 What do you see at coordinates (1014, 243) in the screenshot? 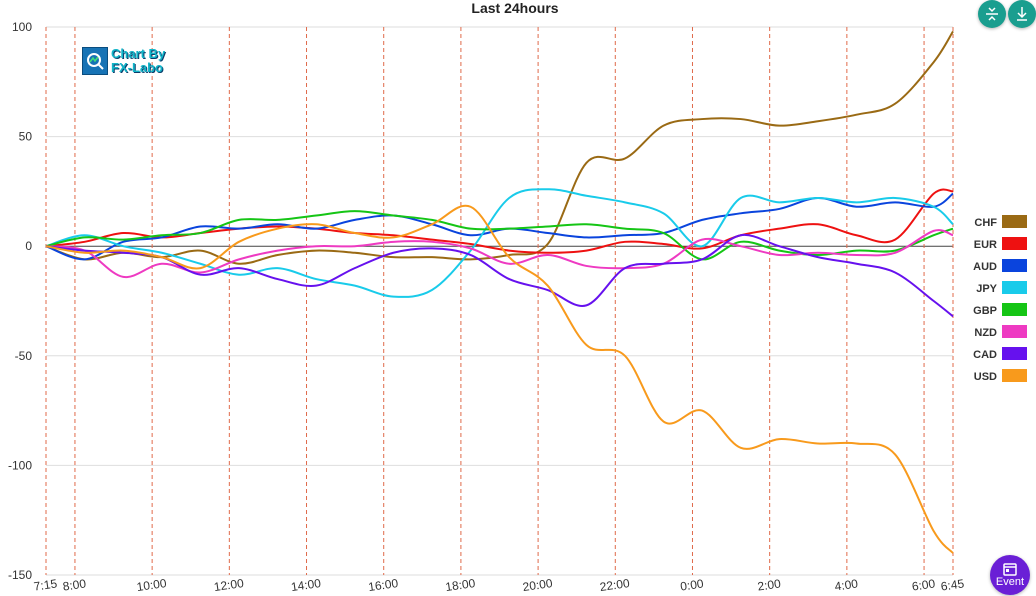
I see `legend-swatch-eur` at bounding box center [1014, 243].